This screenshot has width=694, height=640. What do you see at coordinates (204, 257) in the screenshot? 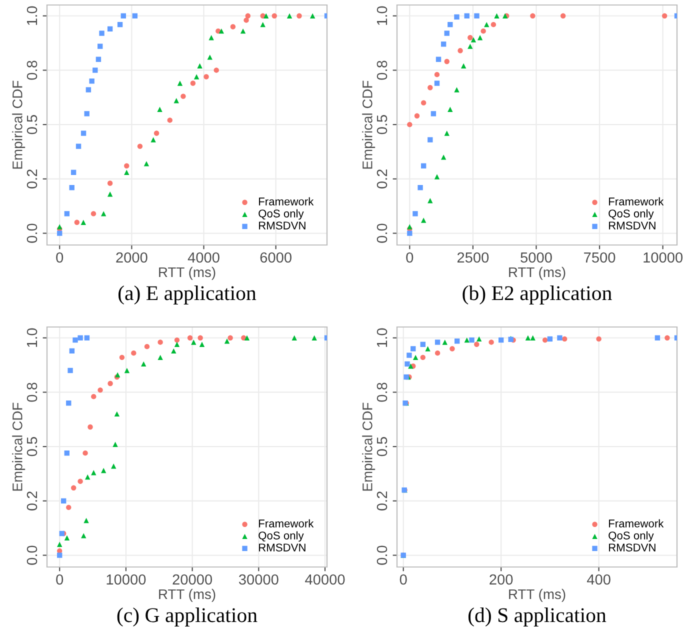
I see `x-tick-label: 4000` at bounding box center [204, 257].